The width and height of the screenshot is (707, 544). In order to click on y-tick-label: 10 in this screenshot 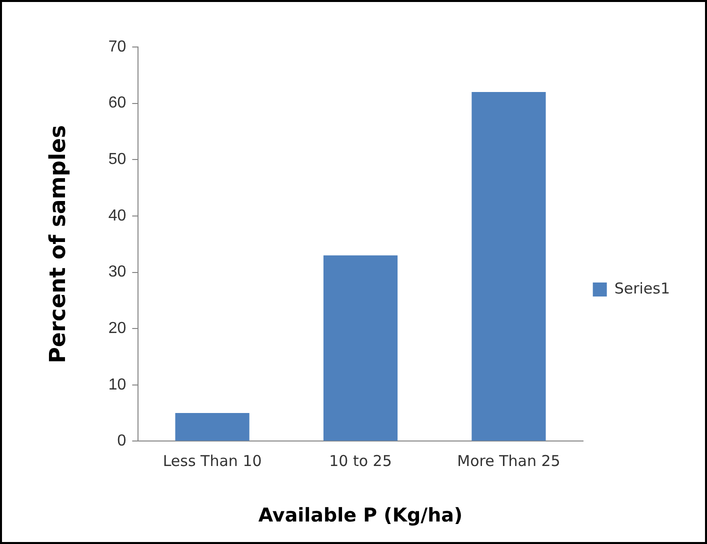, I will do `click(117, 385)`.